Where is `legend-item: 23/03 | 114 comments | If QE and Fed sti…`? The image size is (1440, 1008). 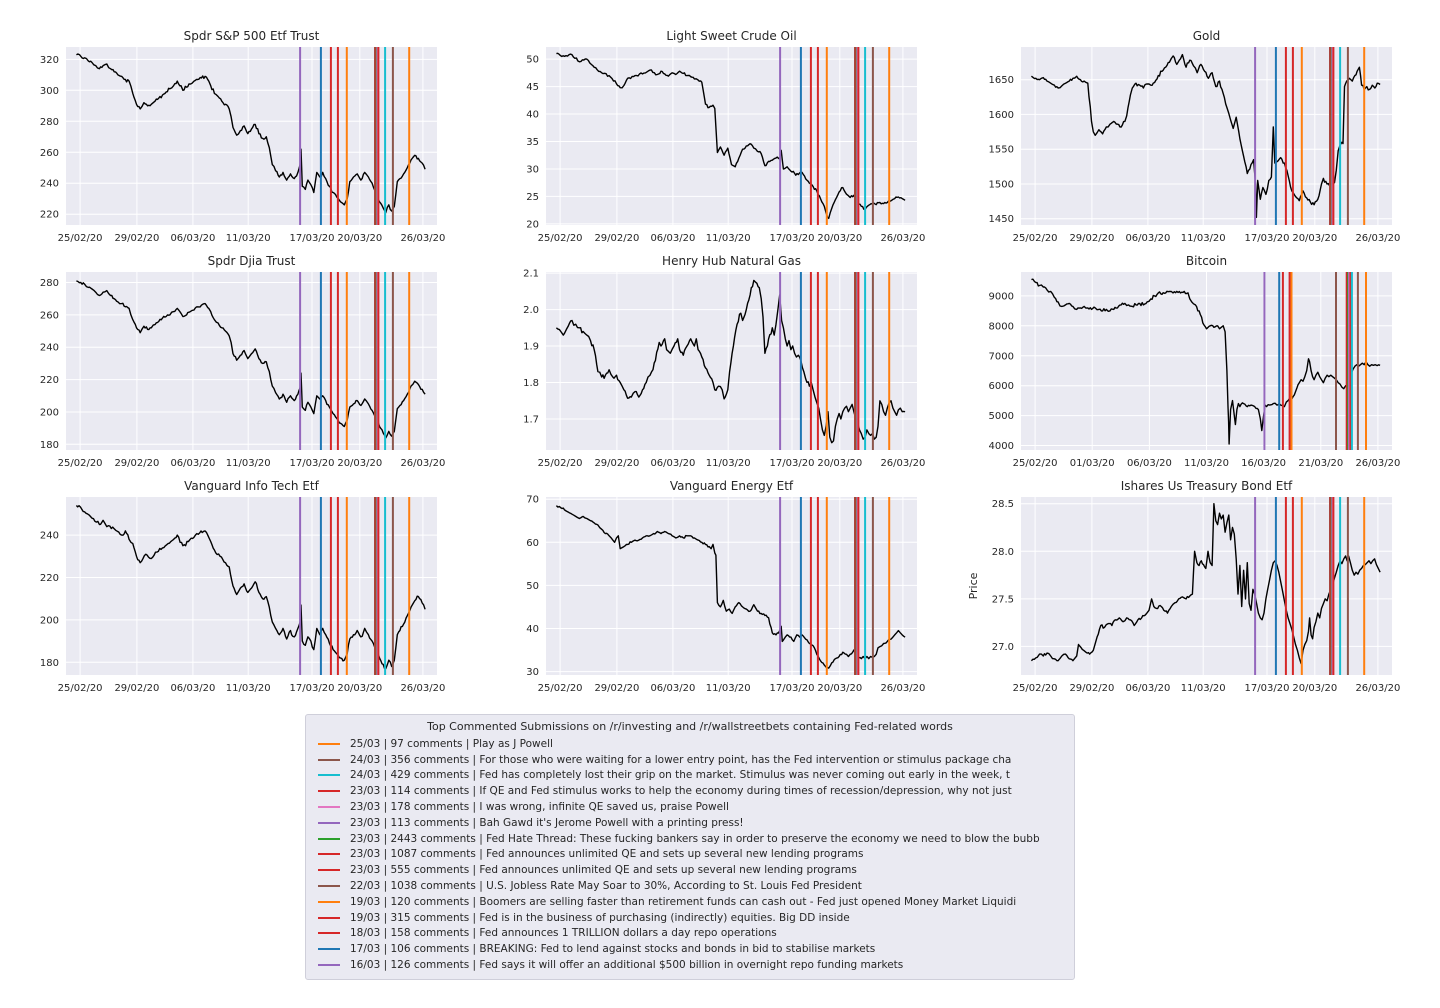
legend-item: 23/03 | 114 comments | If QE and Fed sti… is located at coordinates (690, 791).